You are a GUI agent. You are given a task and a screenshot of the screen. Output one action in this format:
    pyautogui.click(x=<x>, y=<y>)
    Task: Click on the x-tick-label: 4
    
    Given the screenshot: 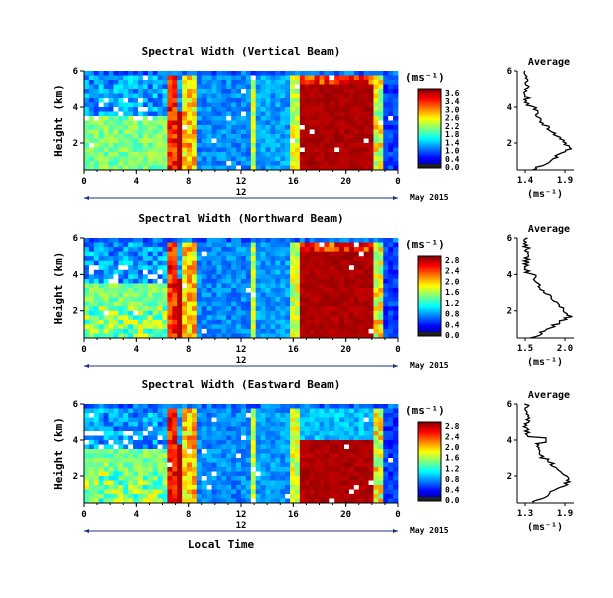 What is the action you would take?
    pyautogui.click(x=137, y=350)
    